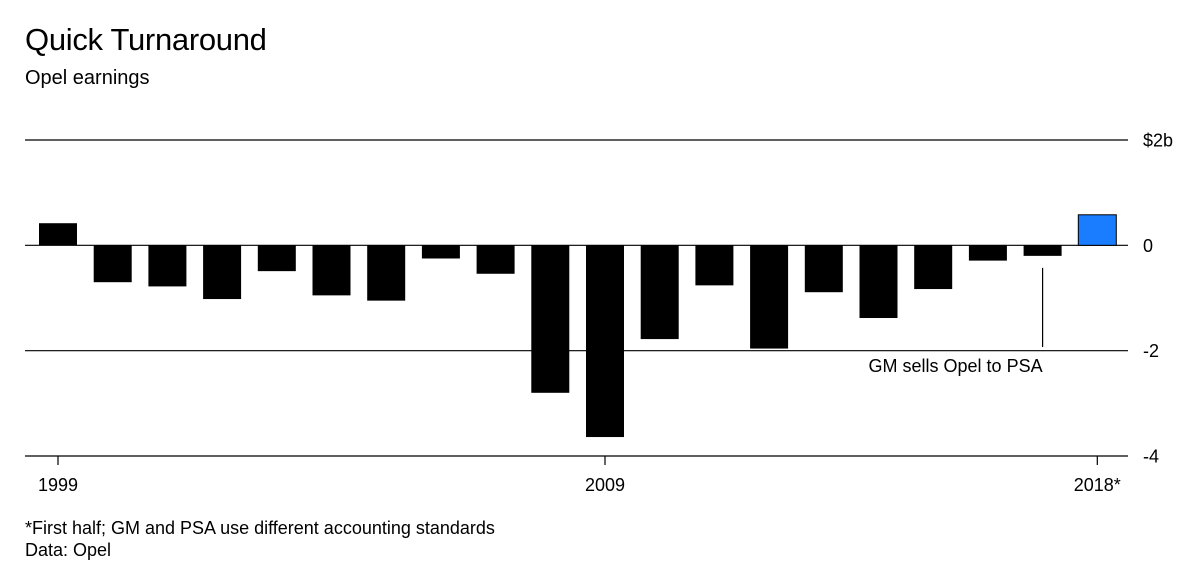  I want to click on bar-2007, so click(495, 259).